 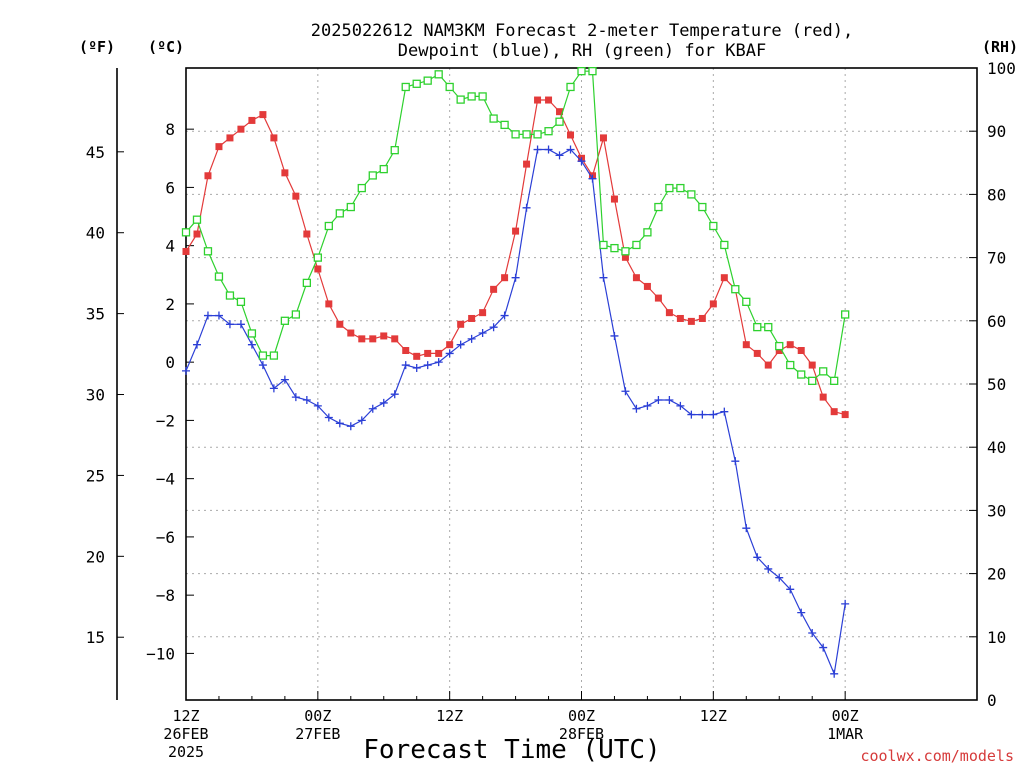 I want to click on celsius-tick-label: 8, so click(x=170, y=129).